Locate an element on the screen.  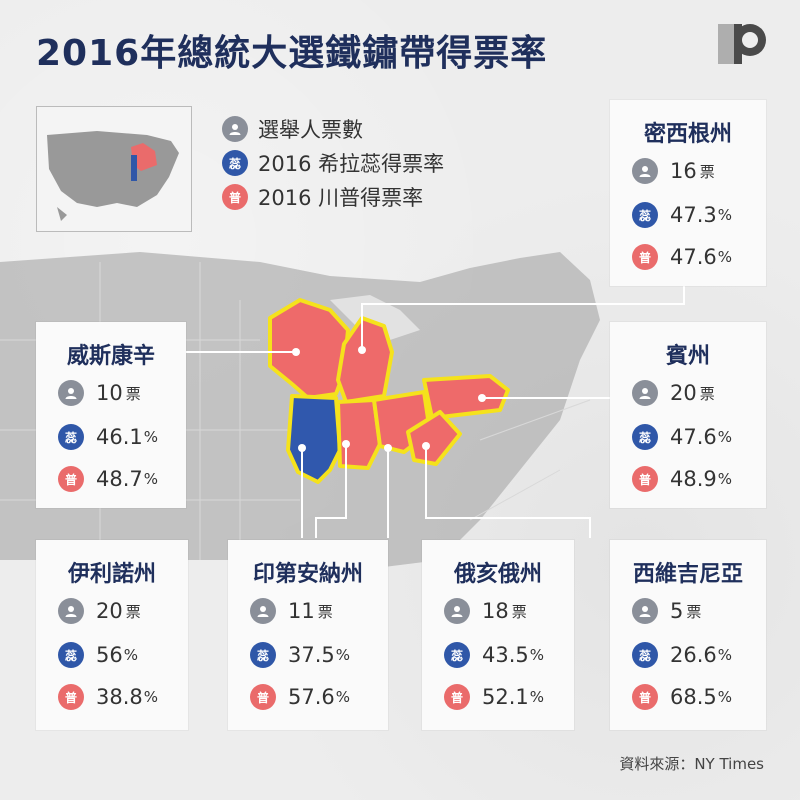
clinton-share-value: 47.6 is located at coordinates (693, 437).